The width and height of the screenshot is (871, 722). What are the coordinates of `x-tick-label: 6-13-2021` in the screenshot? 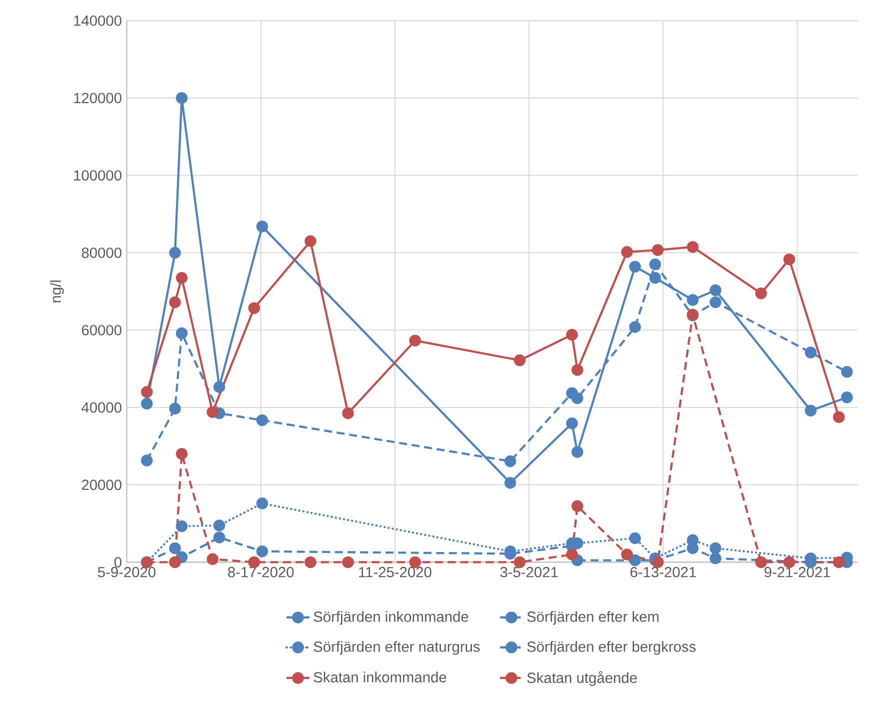 It's located at (663, 572).